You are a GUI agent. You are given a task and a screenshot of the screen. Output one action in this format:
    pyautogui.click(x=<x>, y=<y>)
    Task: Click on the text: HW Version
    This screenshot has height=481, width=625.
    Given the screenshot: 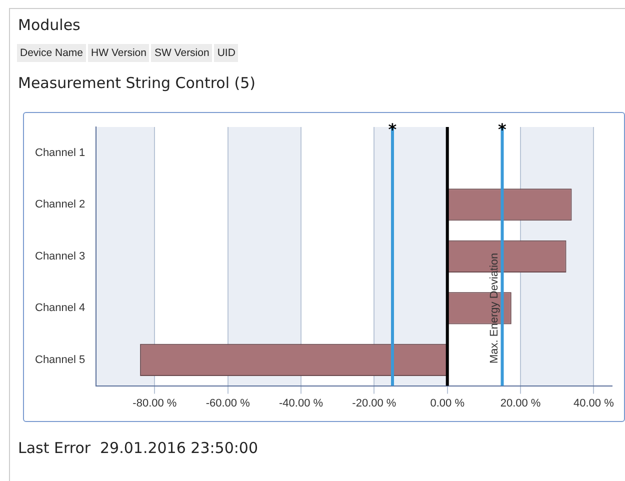 What is the action you would take?
    pyautogui.click(x=119, y=53)
    